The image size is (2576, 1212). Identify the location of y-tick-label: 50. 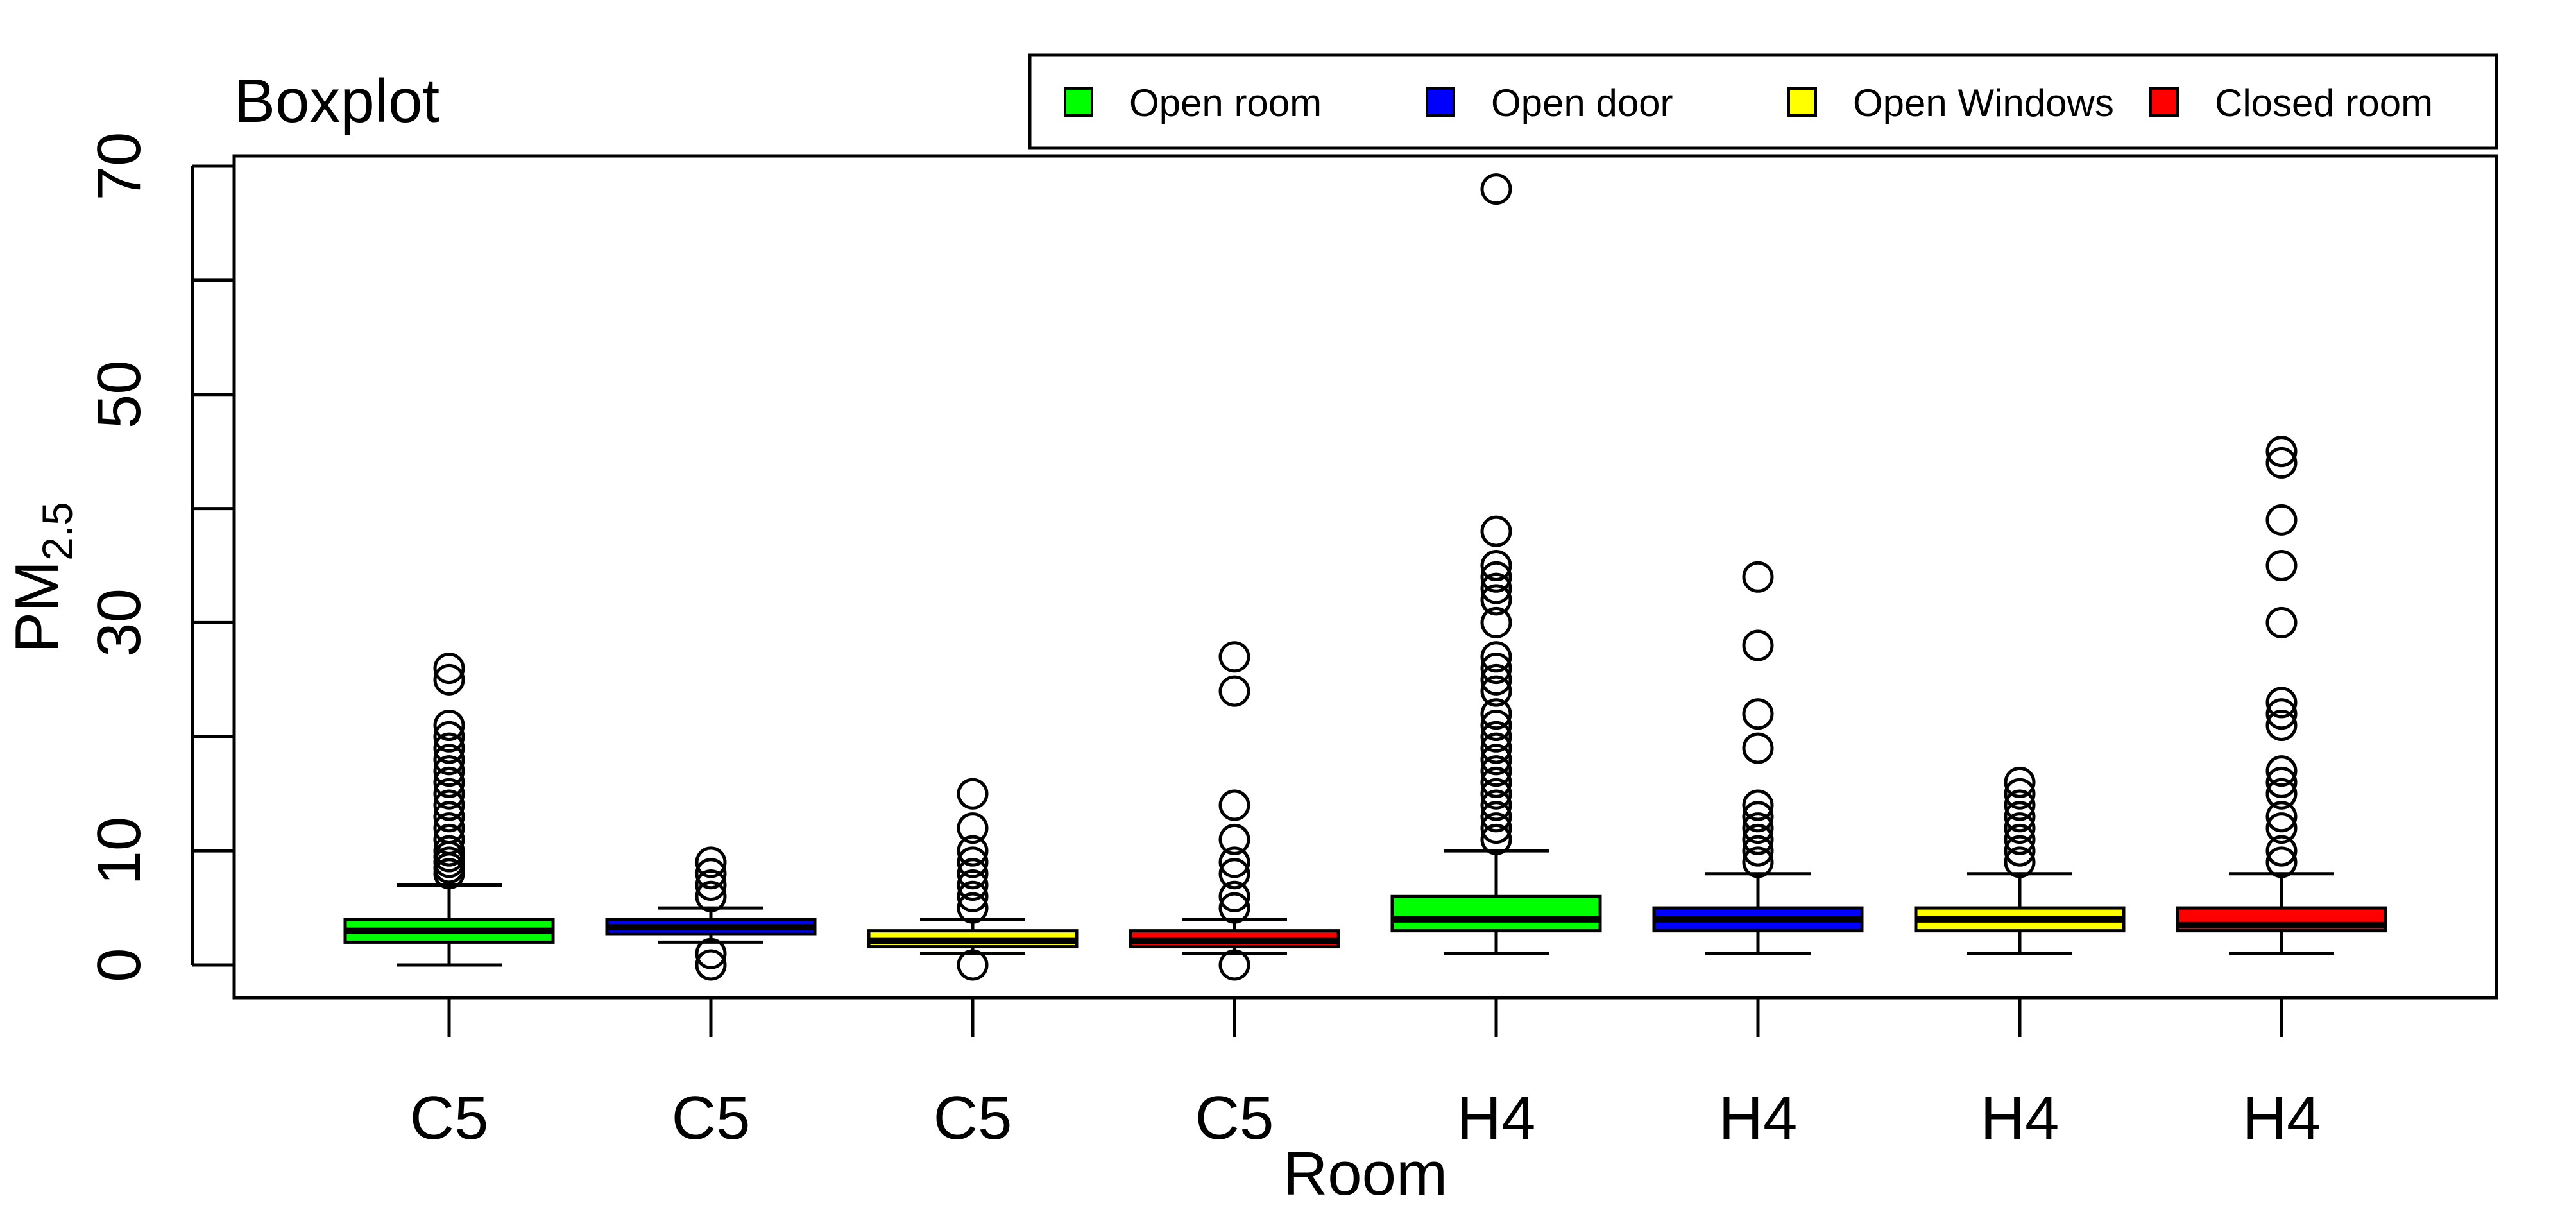
(119, 394).